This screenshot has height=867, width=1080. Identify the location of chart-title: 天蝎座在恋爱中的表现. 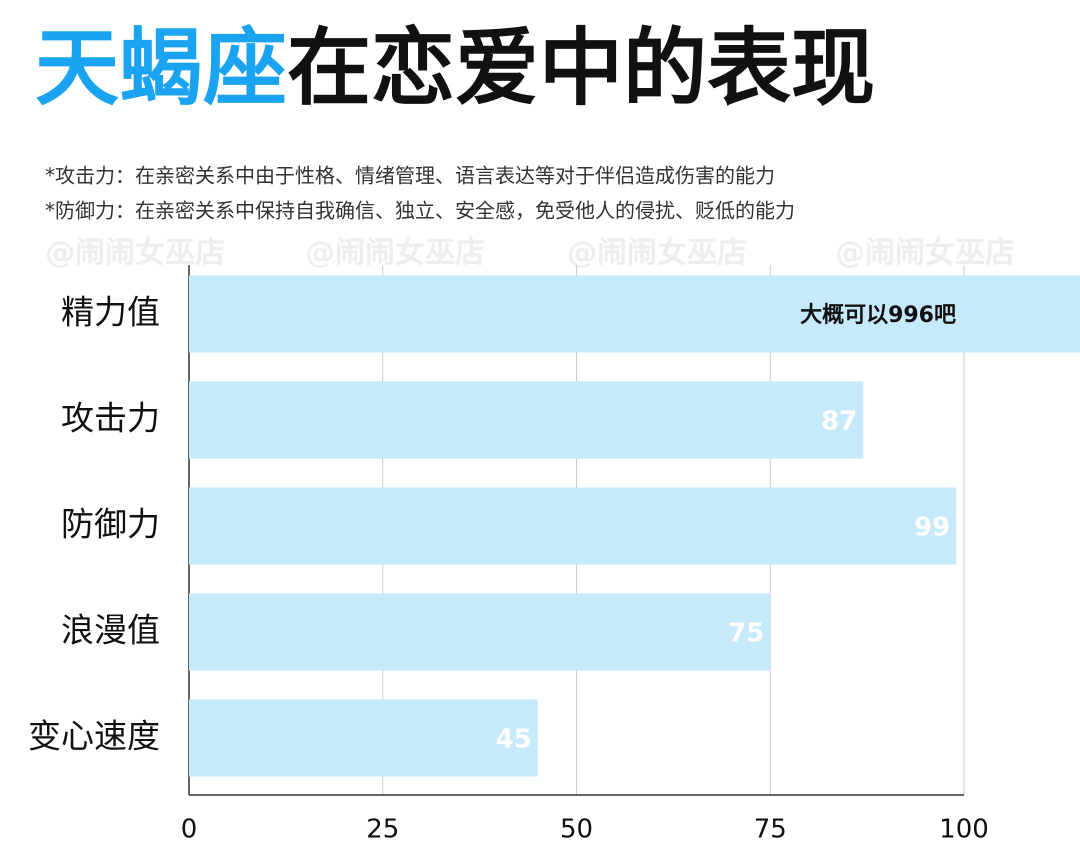
(455, 68).